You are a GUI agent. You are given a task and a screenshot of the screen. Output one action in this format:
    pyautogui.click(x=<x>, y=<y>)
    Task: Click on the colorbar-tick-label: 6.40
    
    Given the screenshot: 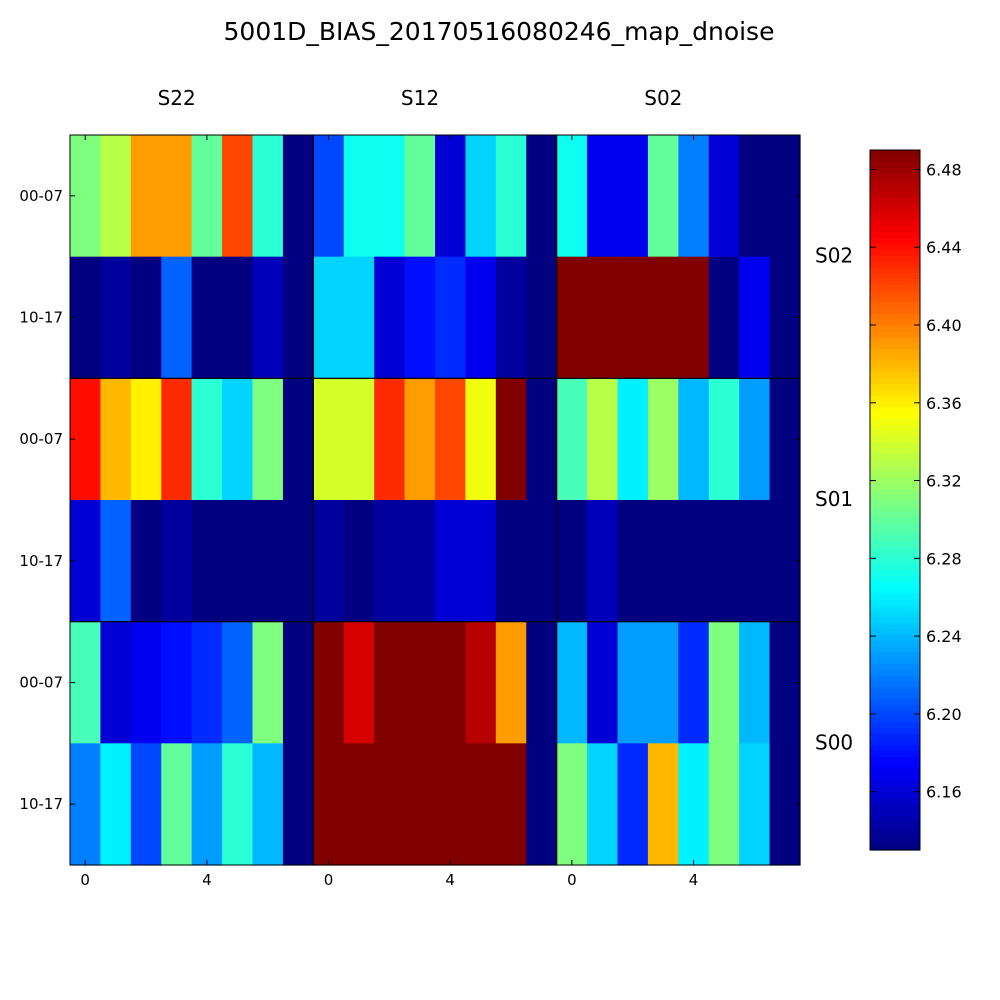 What is the action you would take?
    pyautogui.click(x=944, y=325)
    